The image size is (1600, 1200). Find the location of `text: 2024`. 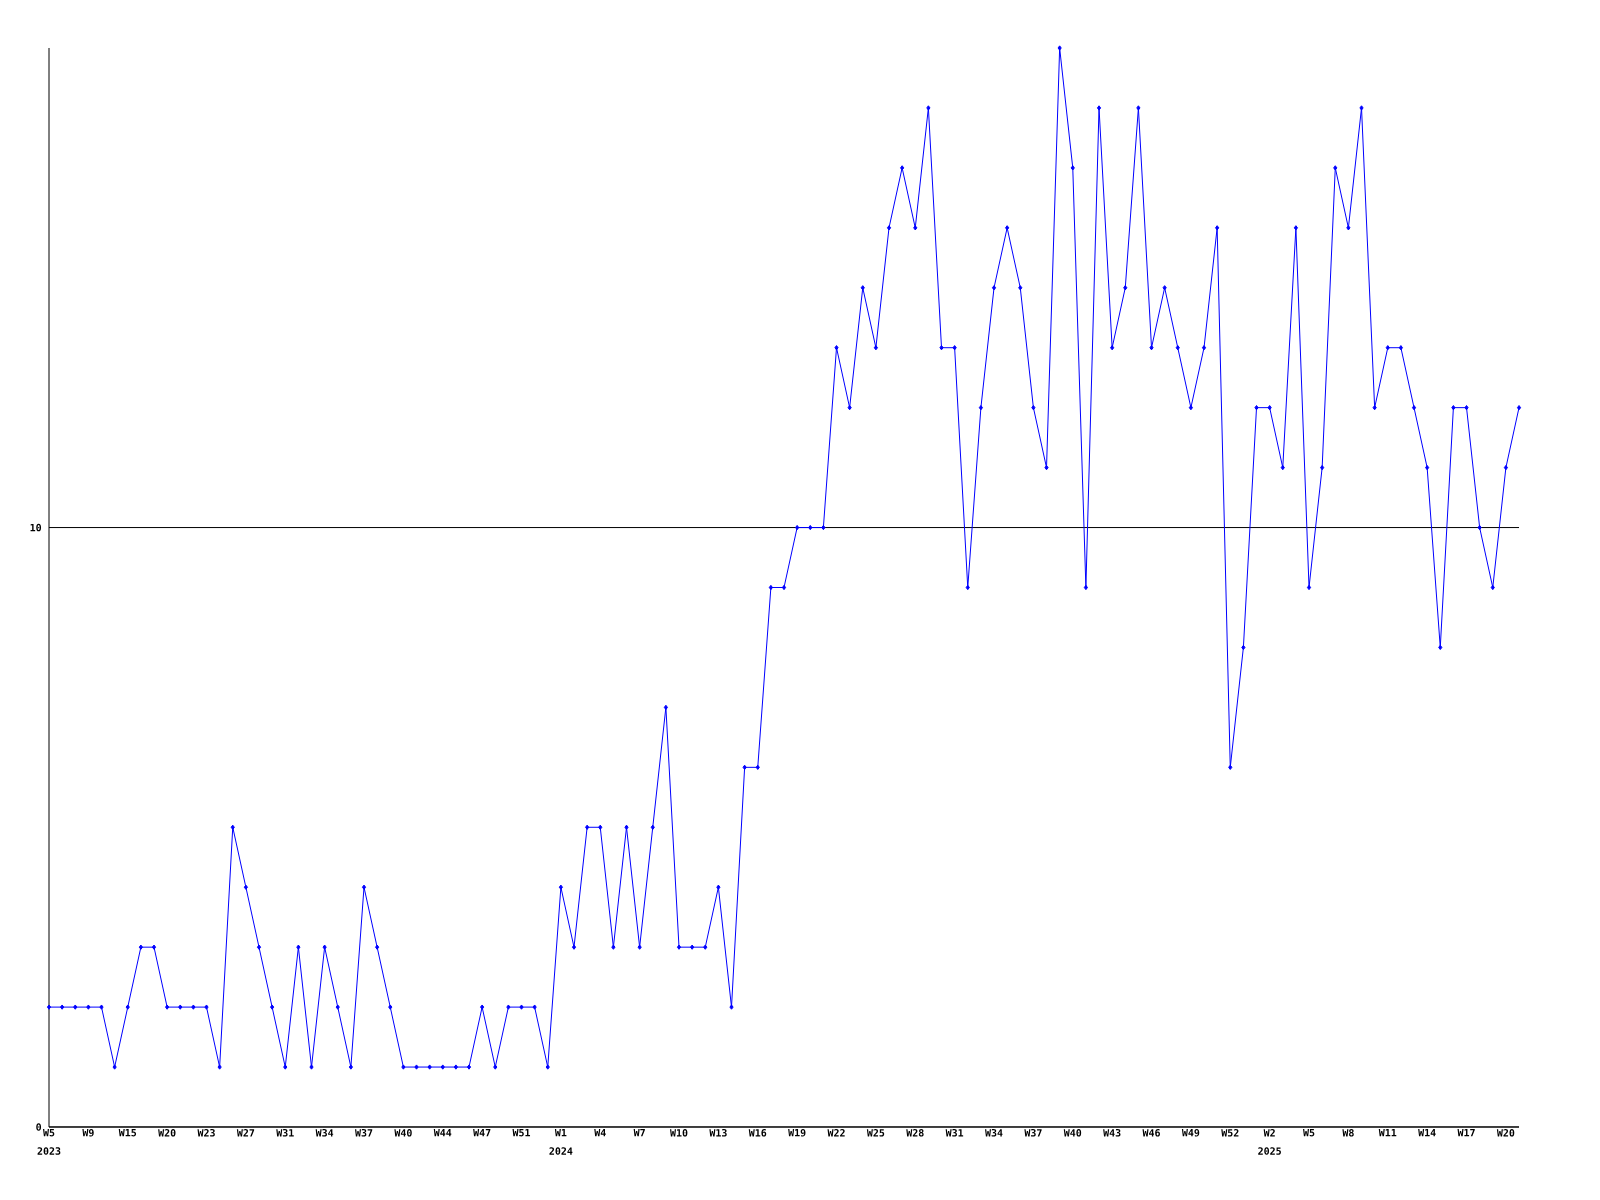

text: 2024 is located at coordinates (561, 1151).